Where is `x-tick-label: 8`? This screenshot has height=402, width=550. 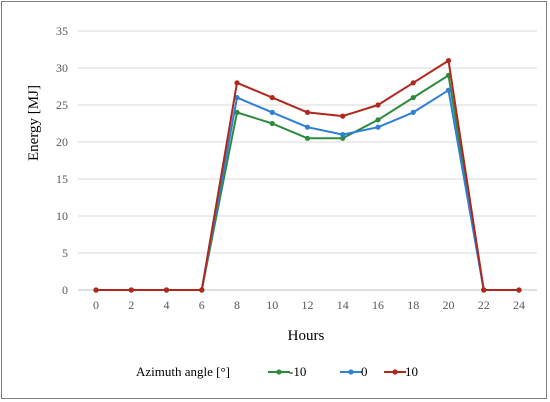 x-tick-label: 8 is located at coordinates (237, 305).